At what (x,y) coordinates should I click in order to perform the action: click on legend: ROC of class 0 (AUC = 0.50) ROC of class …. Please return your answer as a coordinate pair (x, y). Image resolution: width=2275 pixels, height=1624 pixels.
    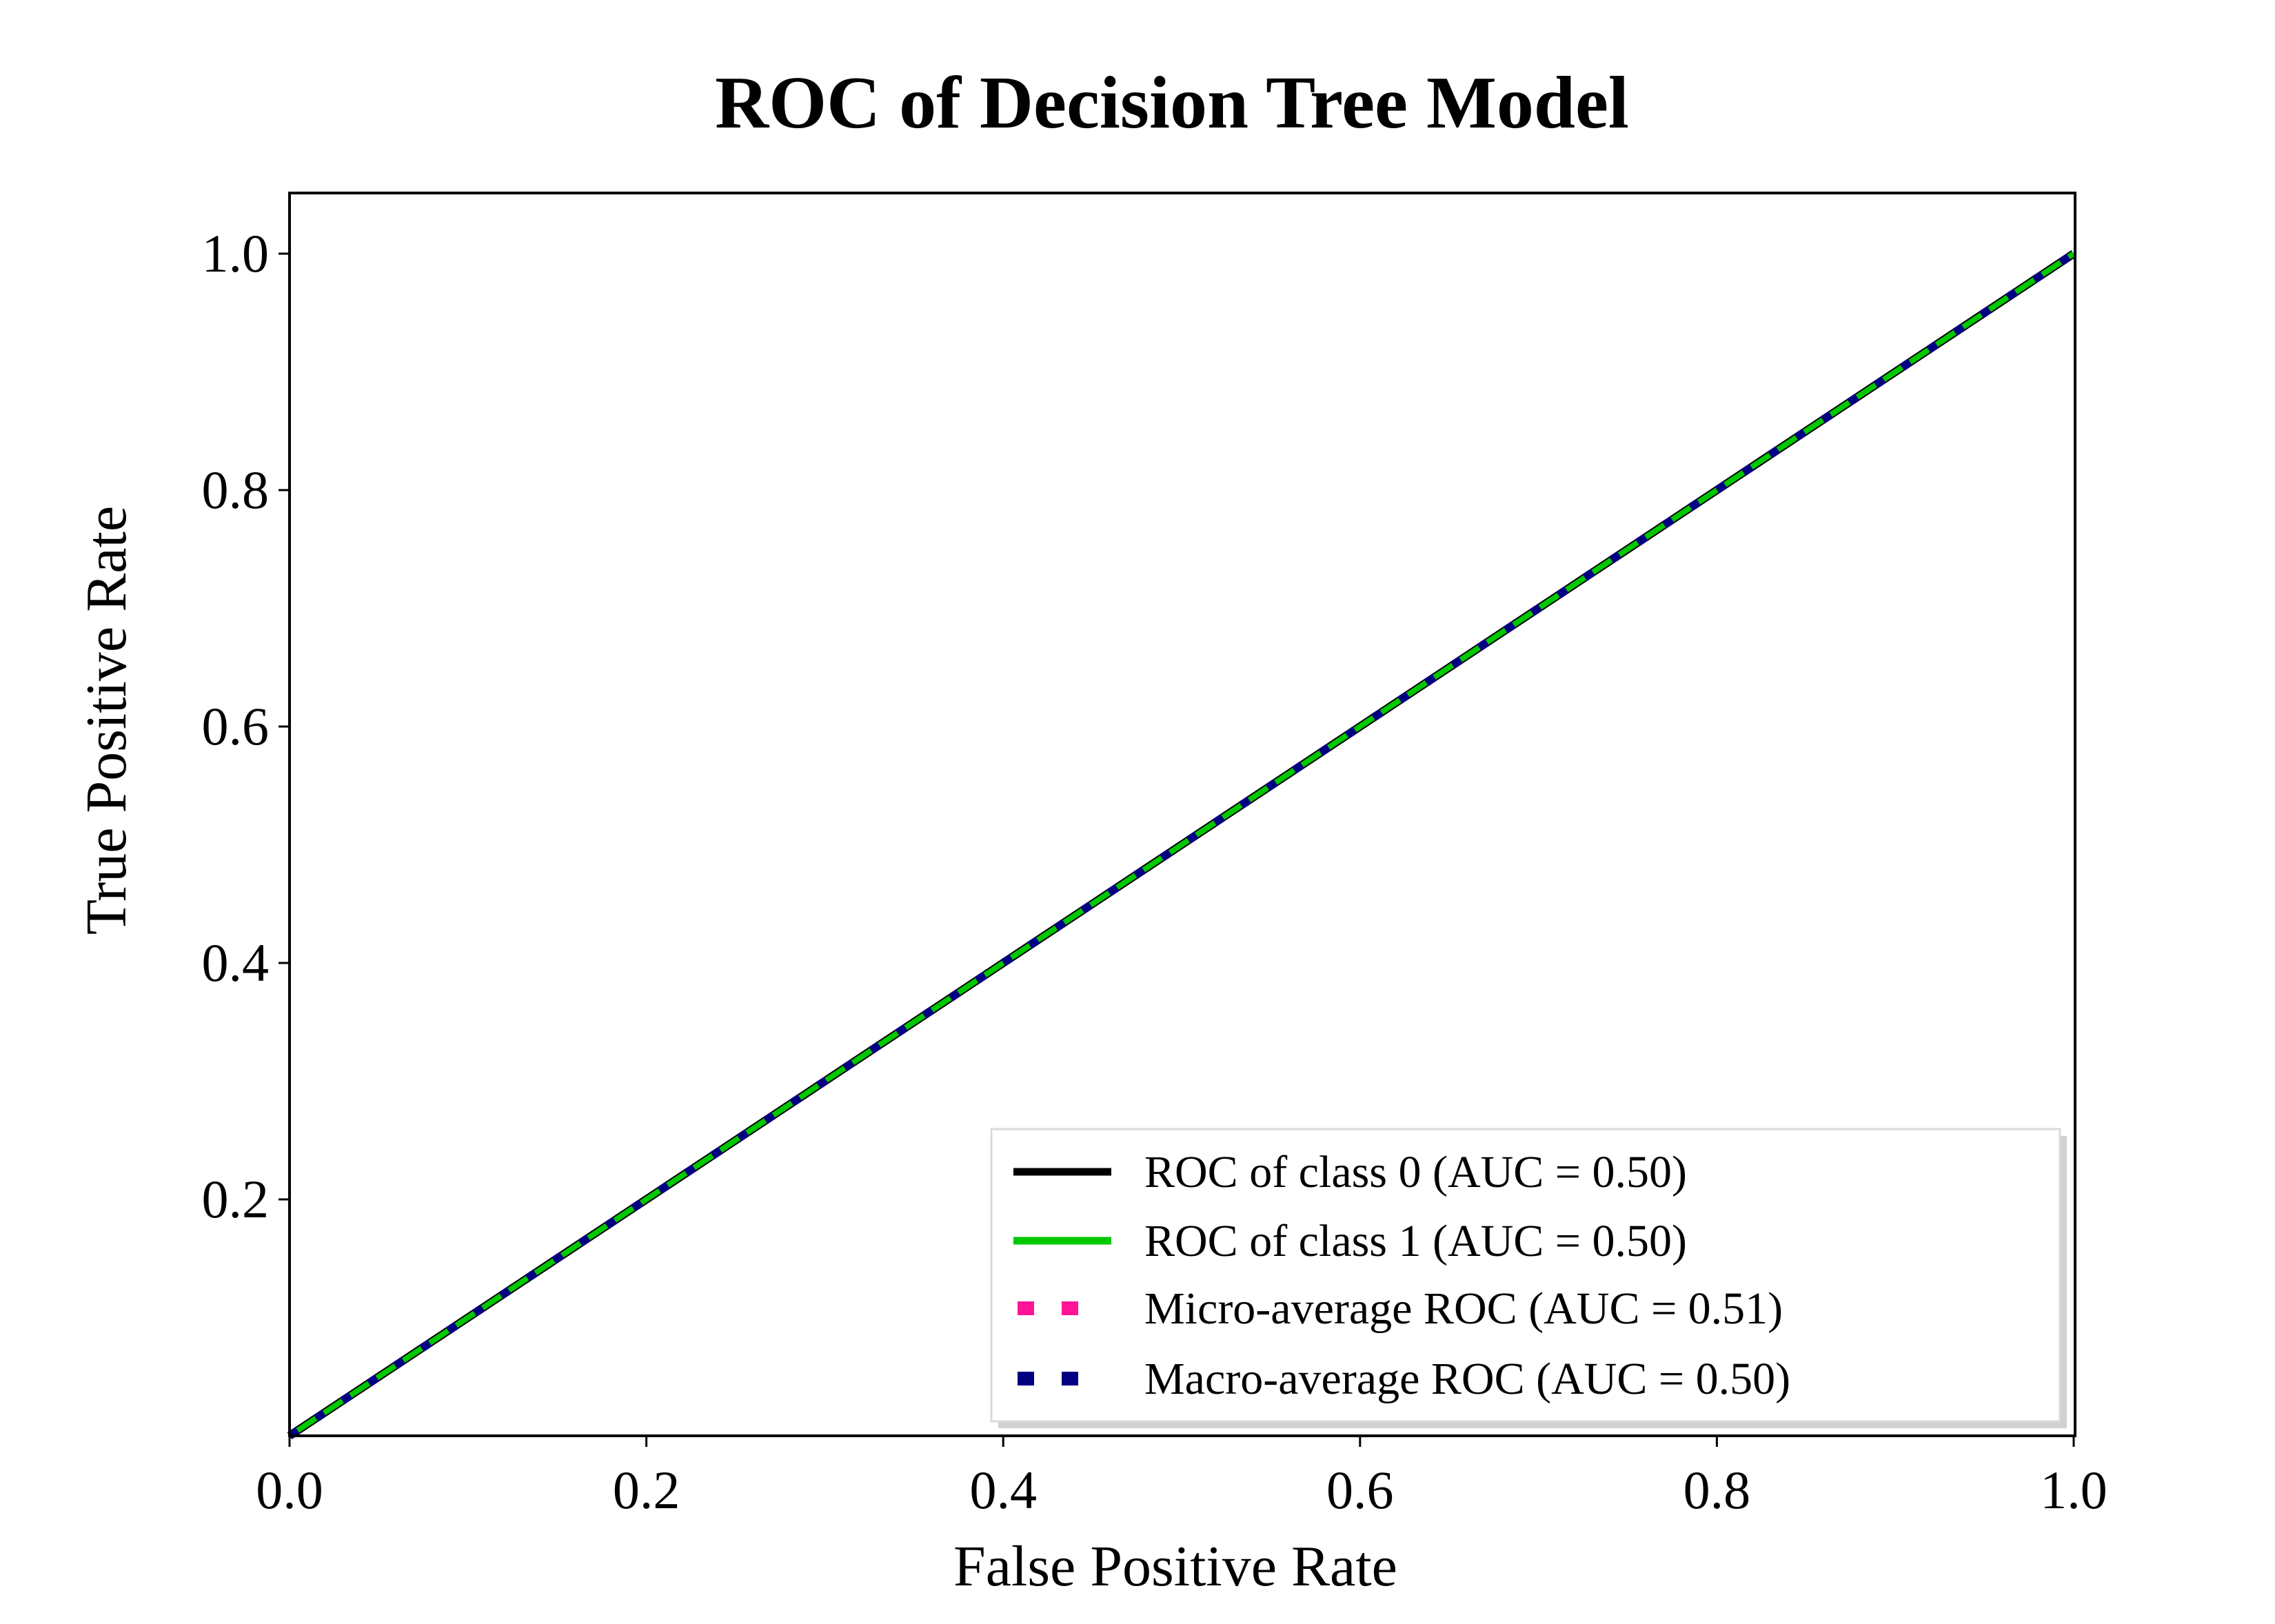
    Looking at the image, I should click on (1528, 1278).